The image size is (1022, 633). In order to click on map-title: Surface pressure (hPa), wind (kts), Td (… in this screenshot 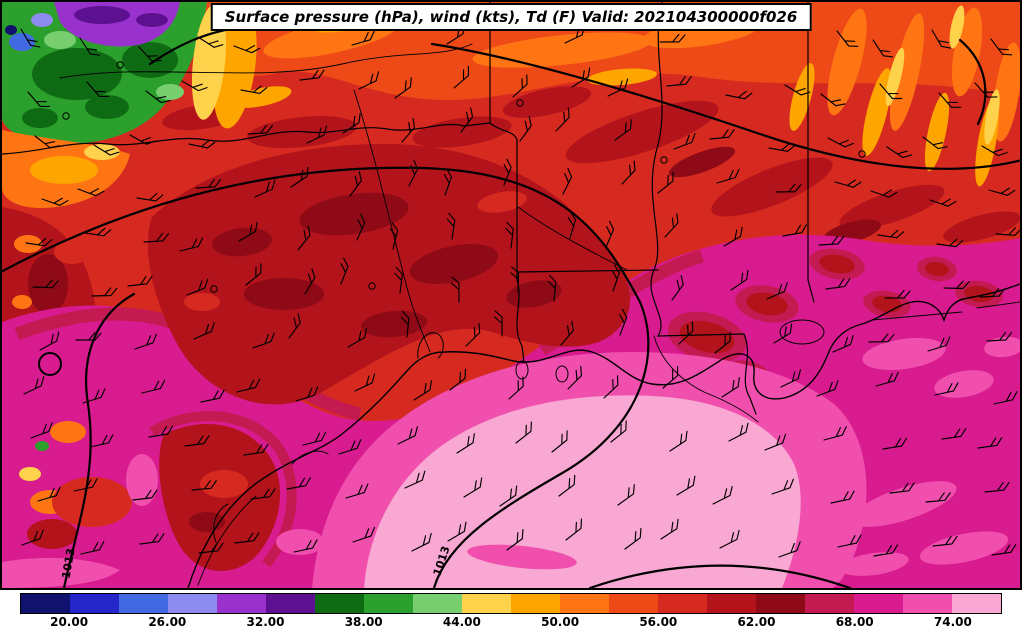, I will do `click(511, 17)`.